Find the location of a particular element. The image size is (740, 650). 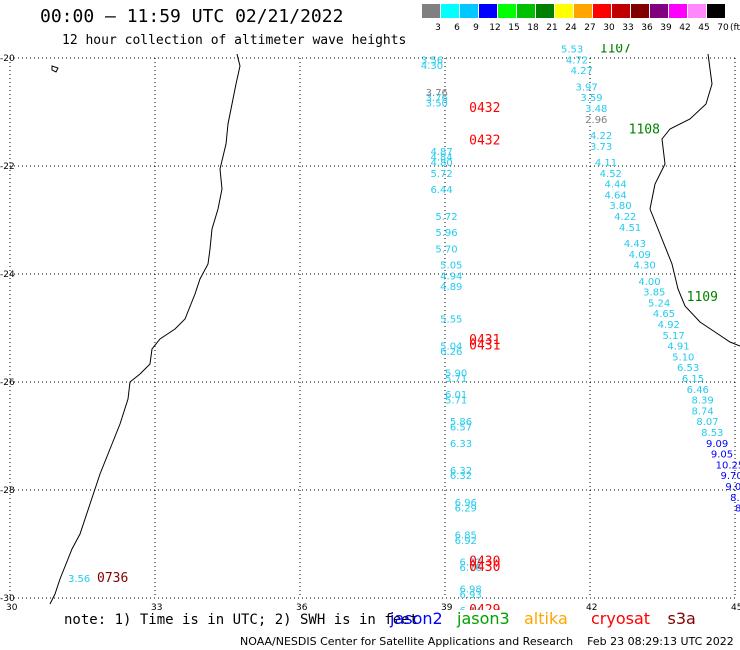

swh-value: 3.73 is located at coordinates (601, 147).